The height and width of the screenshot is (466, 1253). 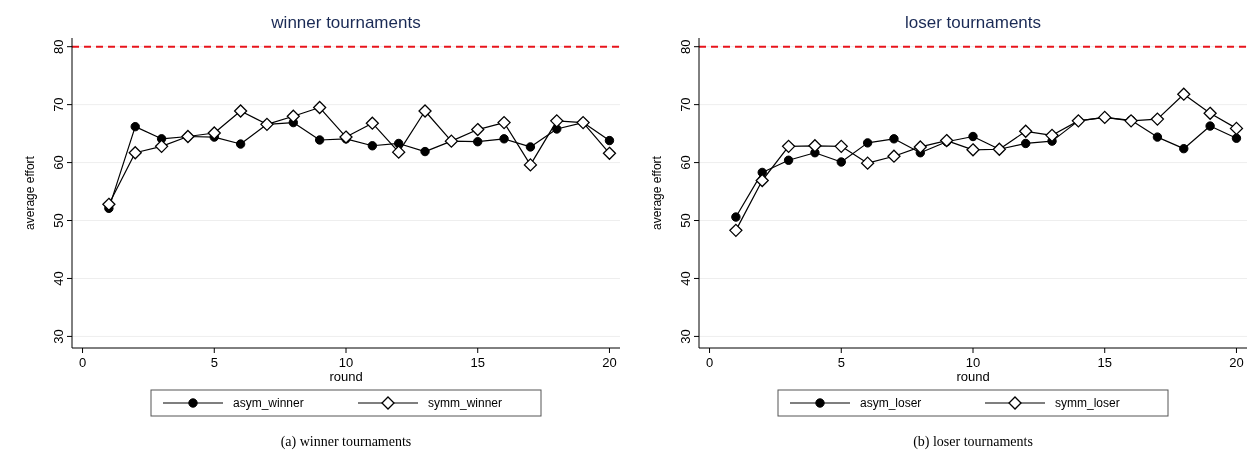 I want to click on legend-label: asym_winner, so click(x=268, y=403).